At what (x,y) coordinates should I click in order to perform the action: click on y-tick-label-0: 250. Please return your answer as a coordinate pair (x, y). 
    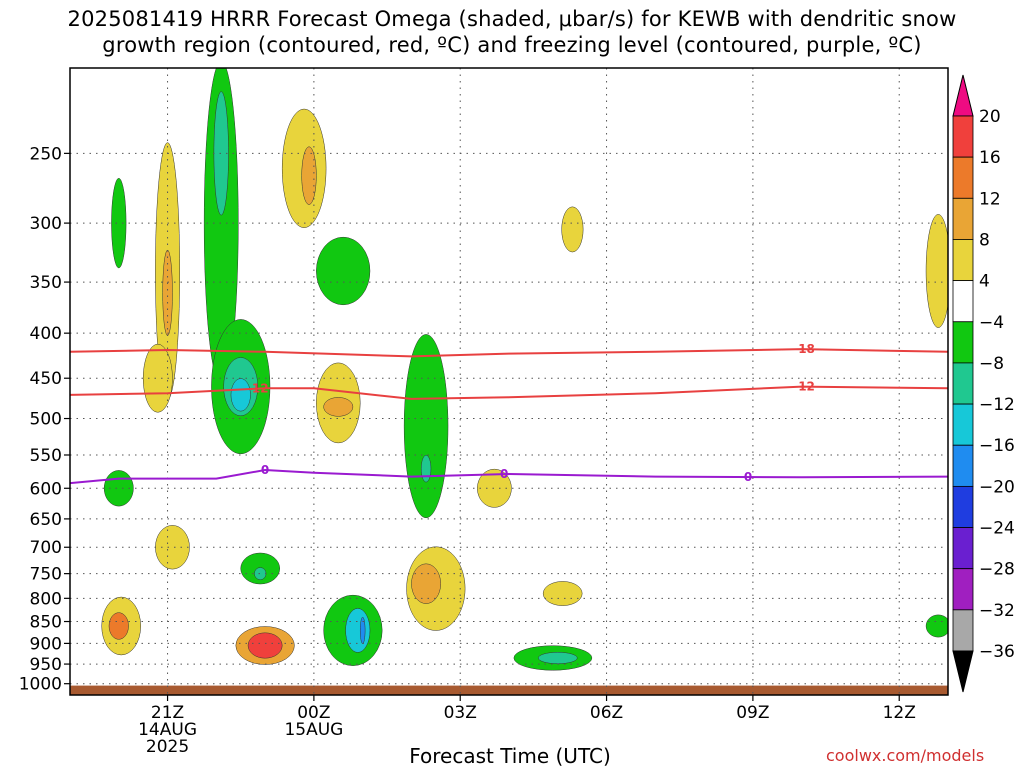
    Looking at the image, I should click on (46, 154).